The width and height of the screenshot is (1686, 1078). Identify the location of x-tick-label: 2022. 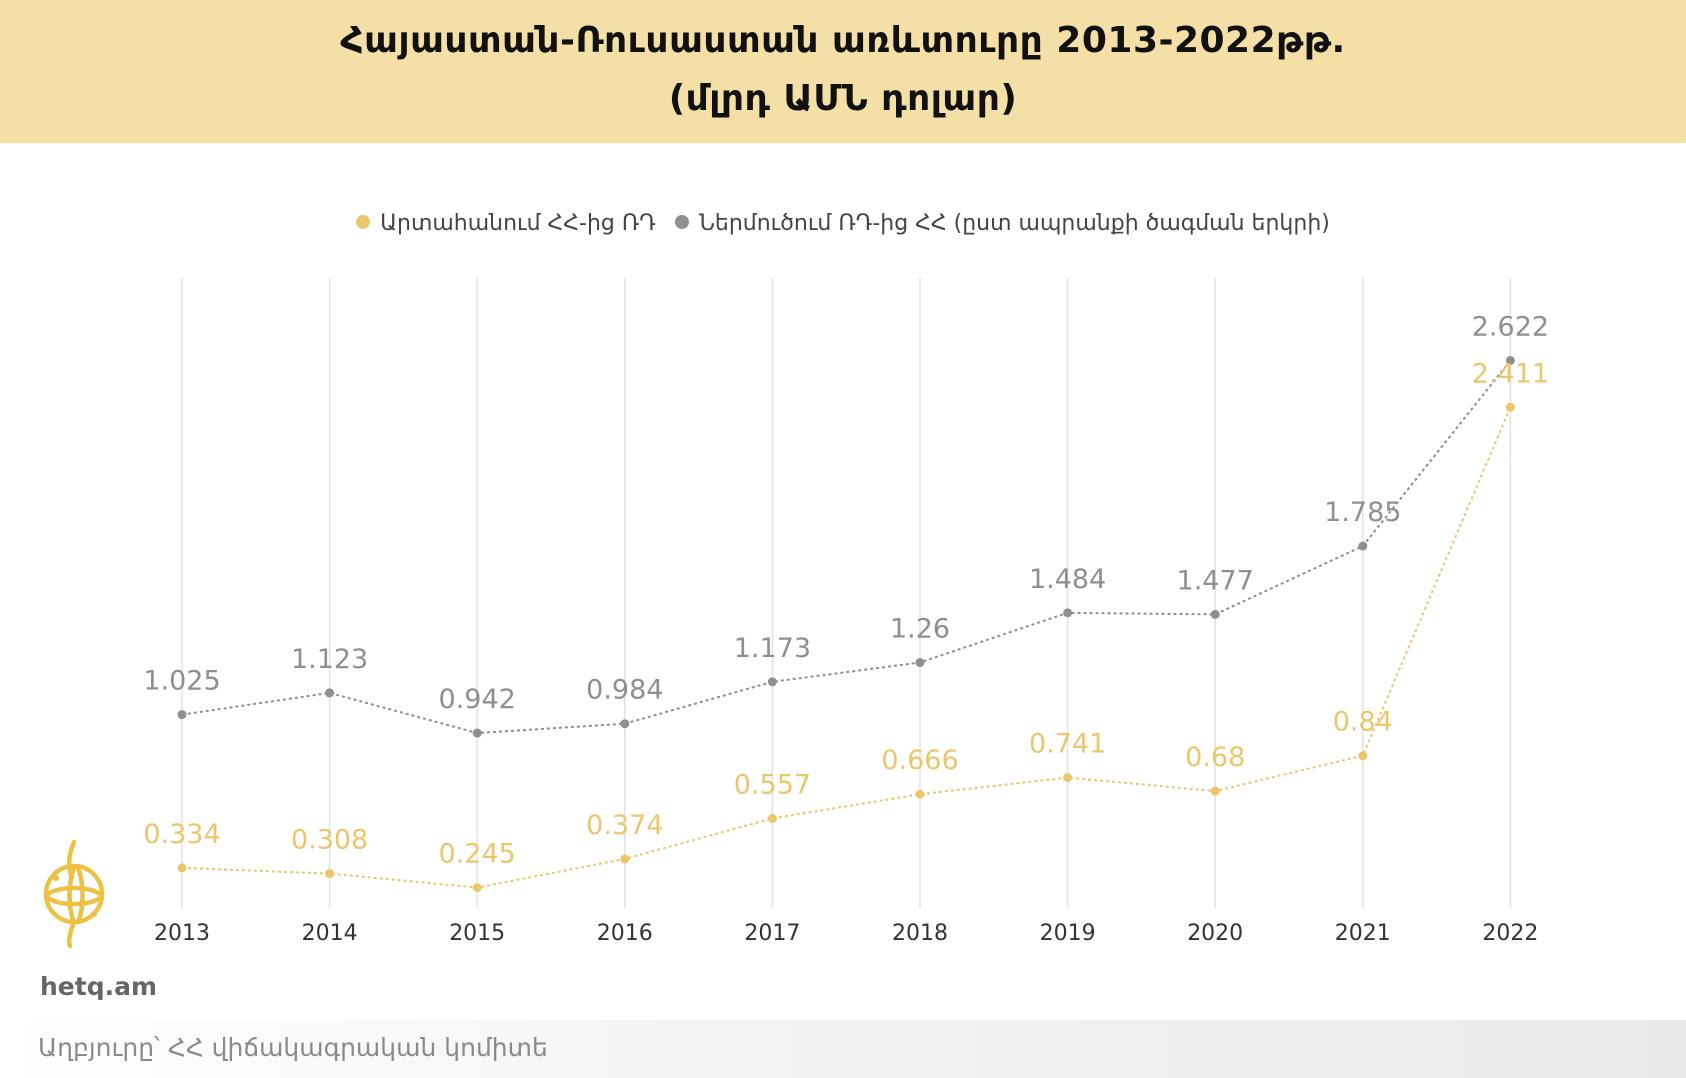
(1510, 933).